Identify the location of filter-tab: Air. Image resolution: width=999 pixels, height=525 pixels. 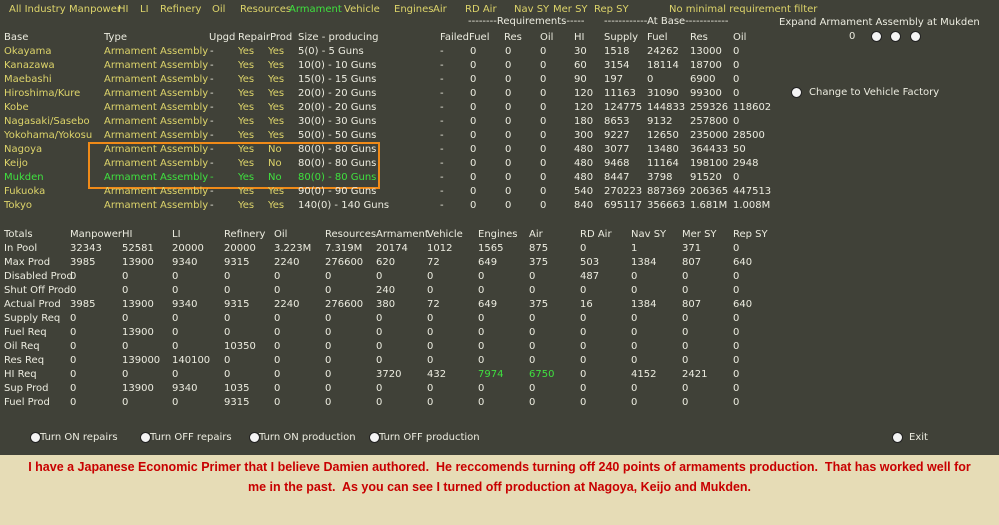
(440, 9).